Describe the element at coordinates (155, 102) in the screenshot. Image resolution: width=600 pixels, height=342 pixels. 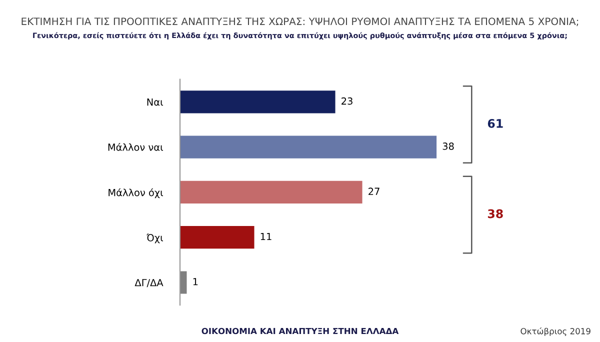
I see `y-tick-label: Ναι` at that location.